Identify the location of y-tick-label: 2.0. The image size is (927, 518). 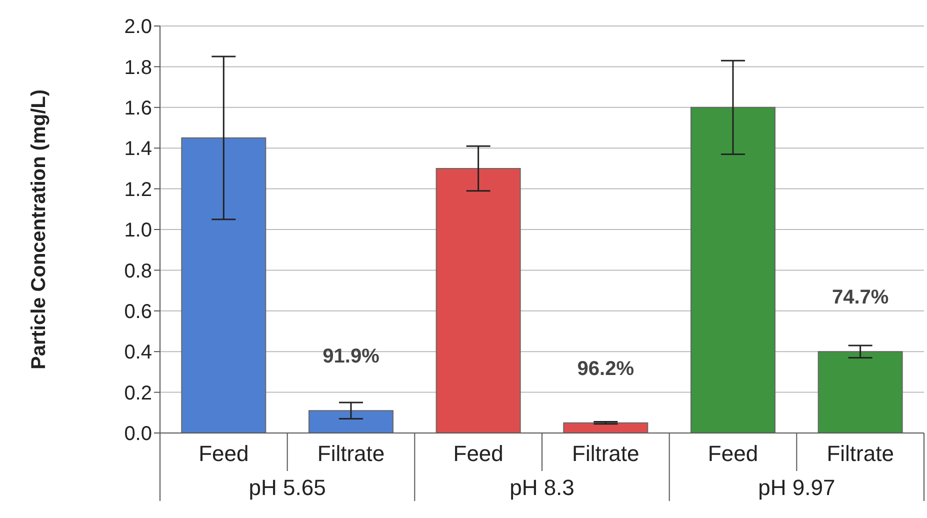
(138, 27).